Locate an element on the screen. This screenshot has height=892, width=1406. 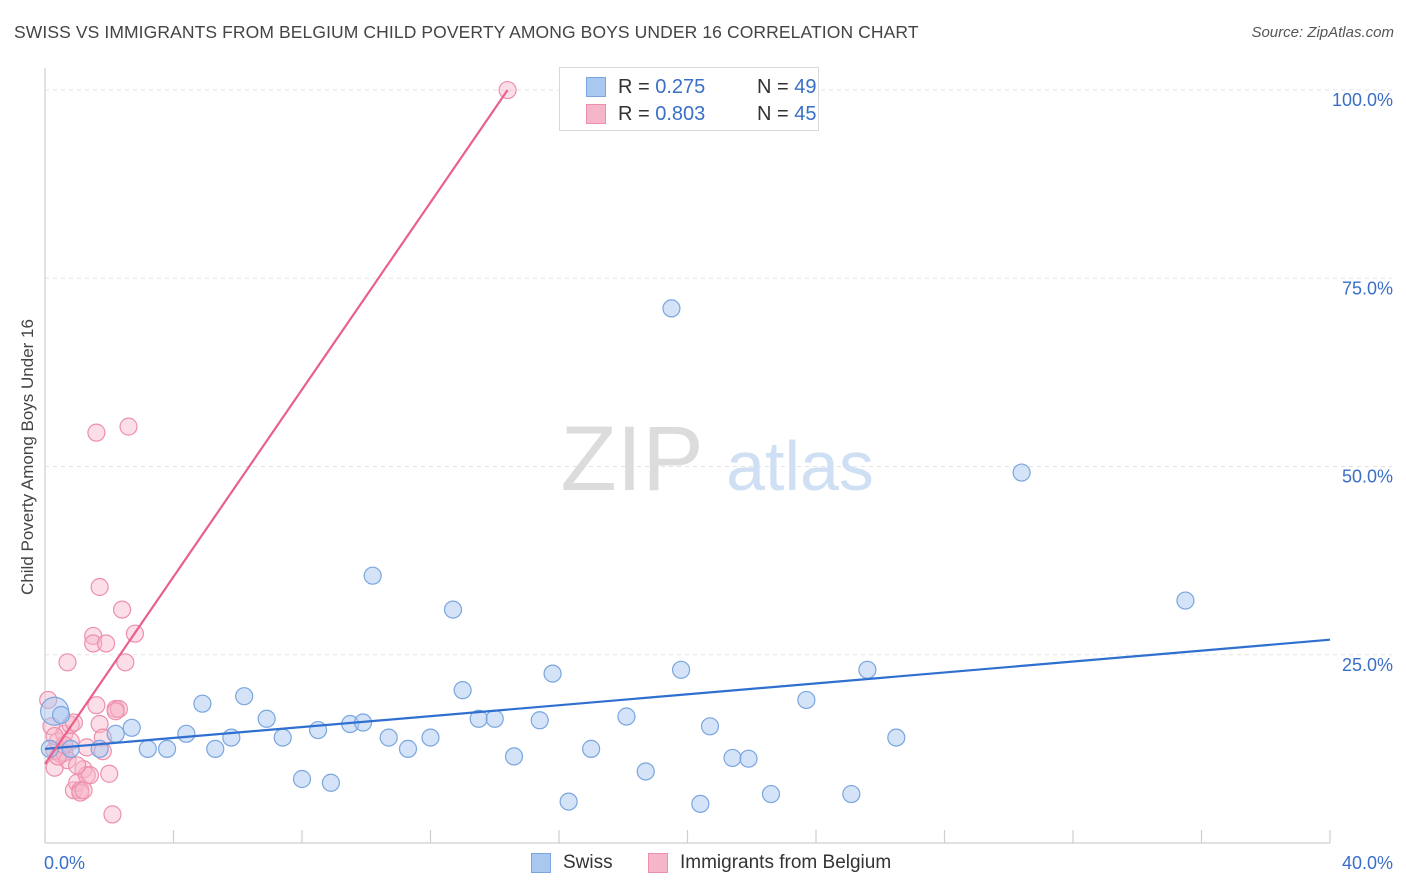
x-tick-label: 40.0% is located at coordinates (1367, 863).